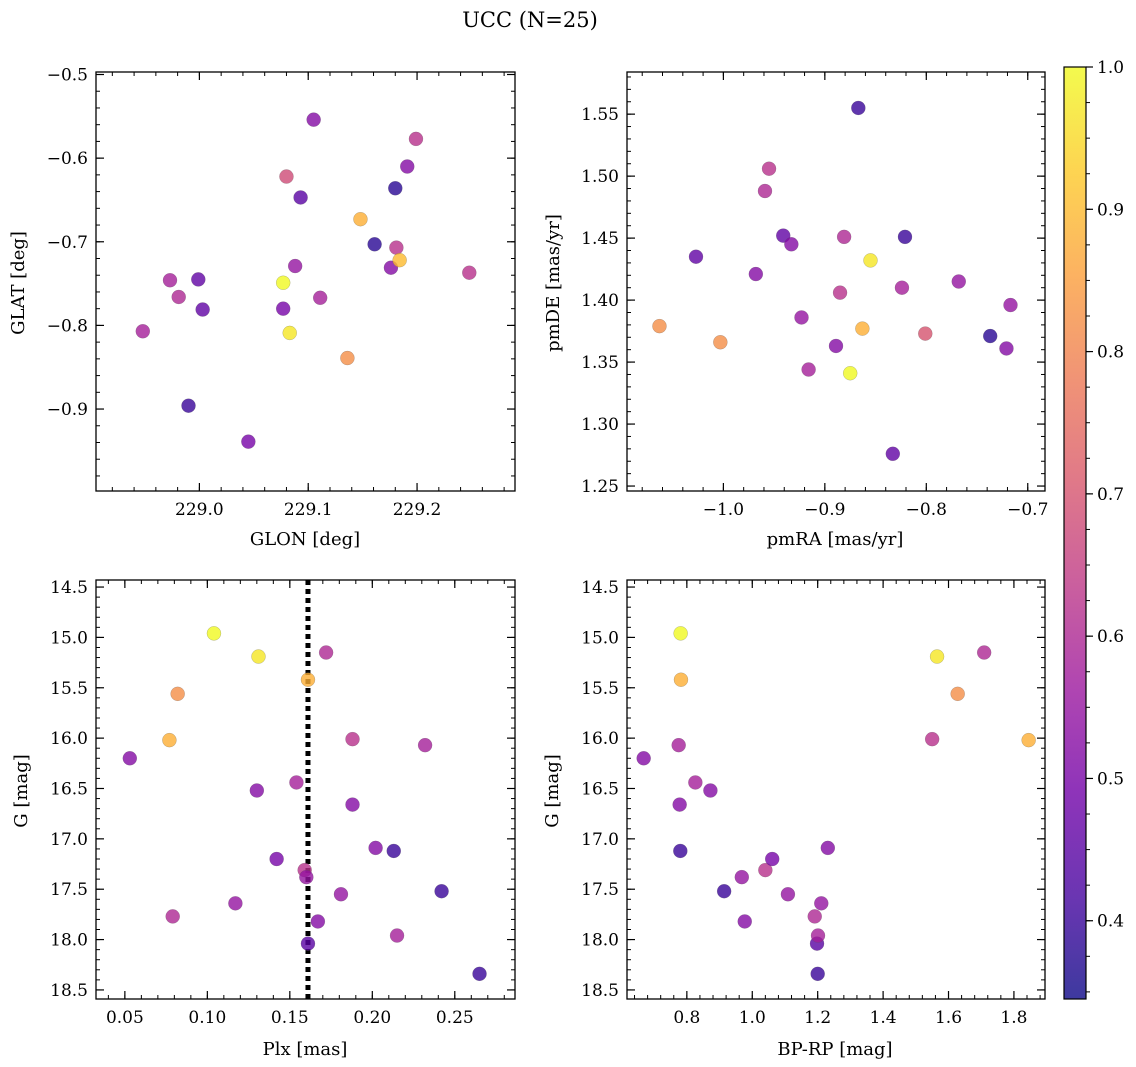 This screenshot has width=1136, height=1067. I want to click on plx-g-xtick-label: 0.15, so click(290, 1018).